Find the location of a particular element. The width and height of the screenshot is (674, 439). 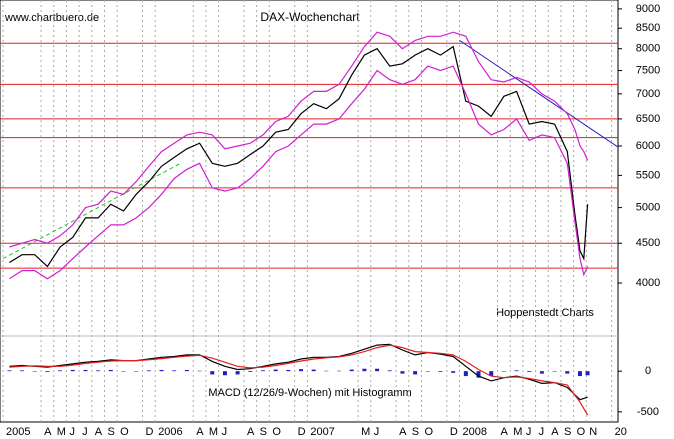

y-tick-label: 8000 is located at coordinates (648, 49).